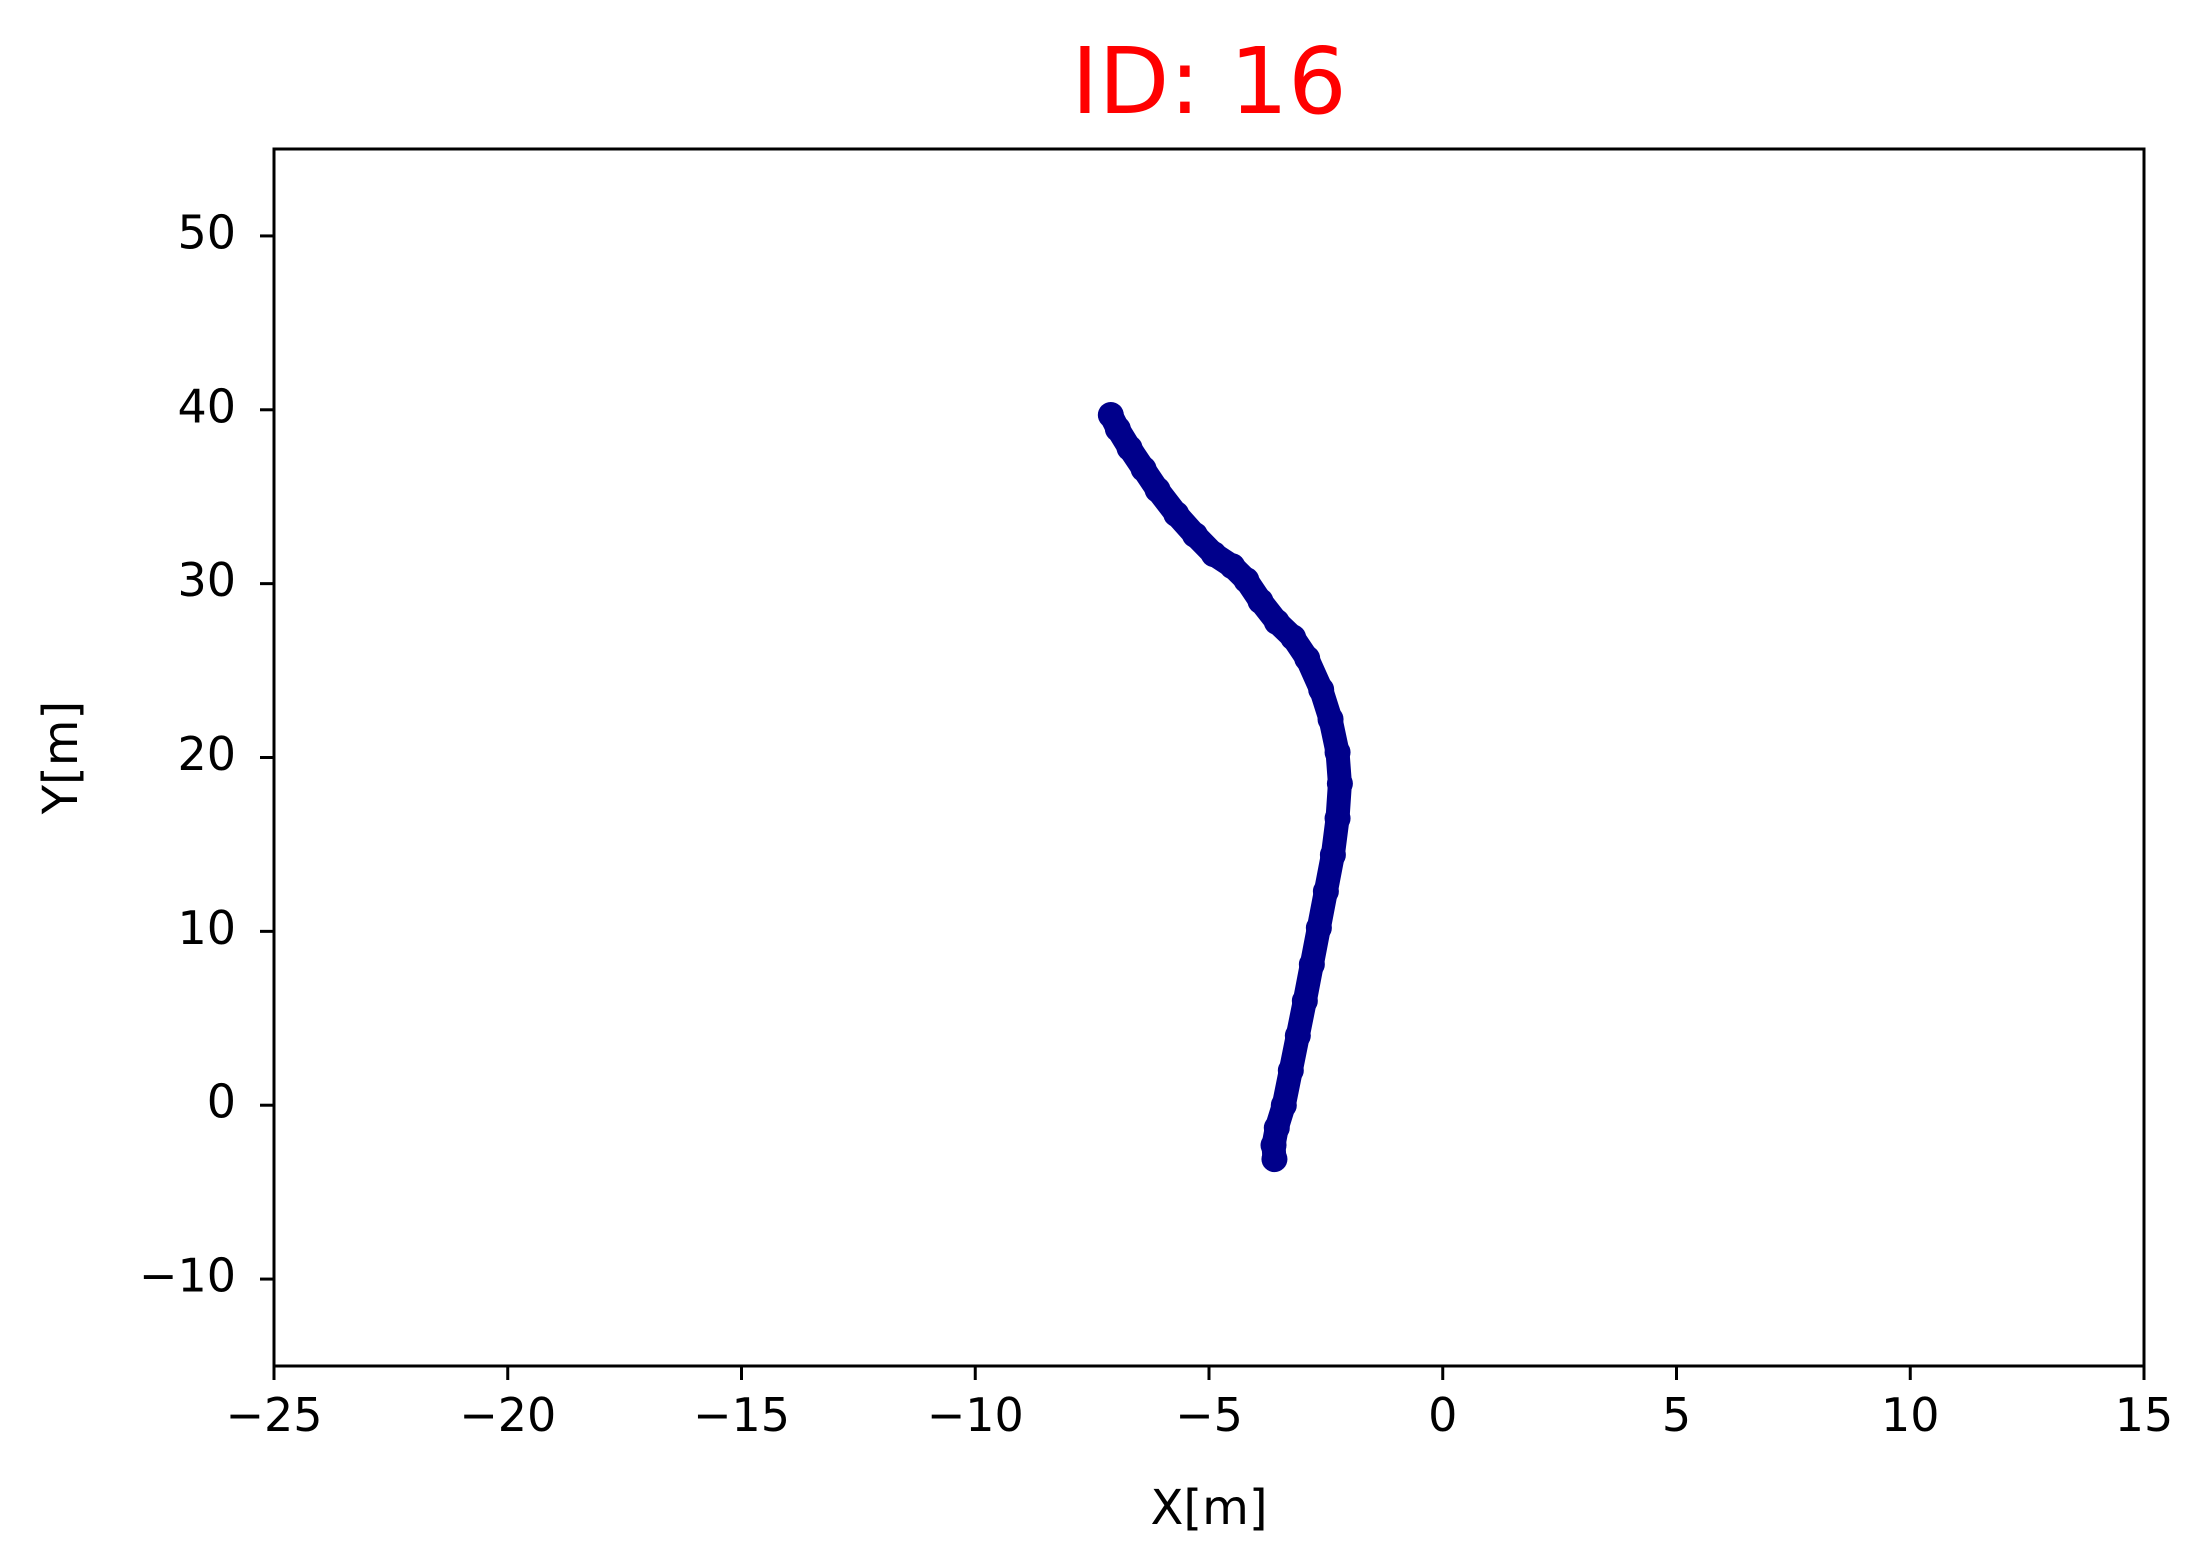 Image resolution: width=2207 pixels, height=1566 pixels. Describe the element at coordinates (741, 1415) in the screenshot. I see `x-tick-label: −15` at that location.